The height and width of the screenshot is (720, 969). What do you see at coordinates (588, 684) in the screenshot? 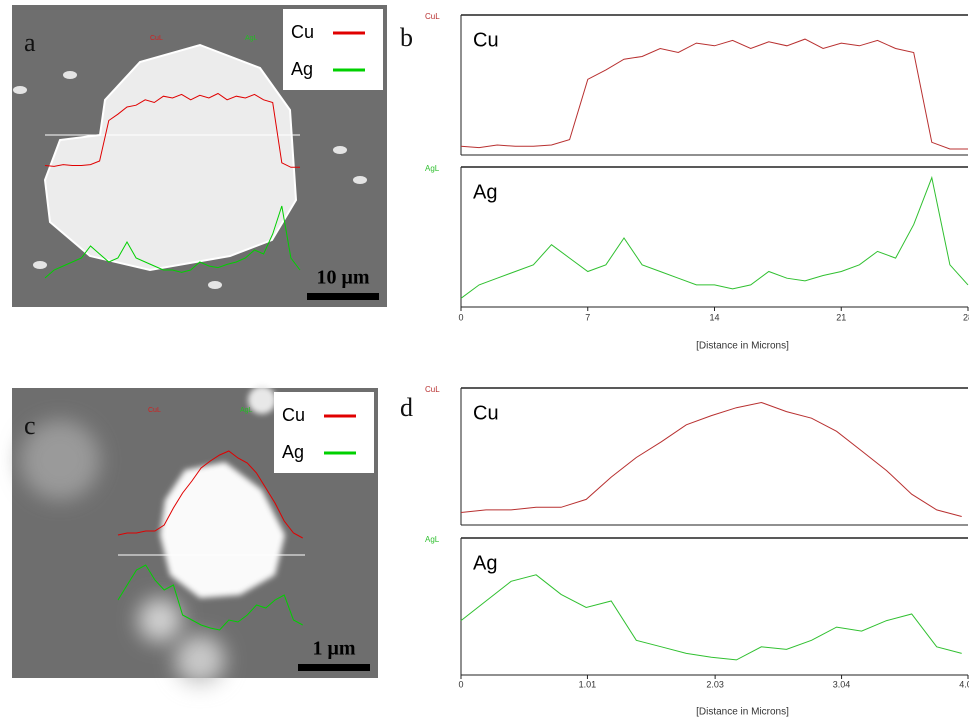
I see `x-tick-label: 1.01` at bounding box center [588, 684].